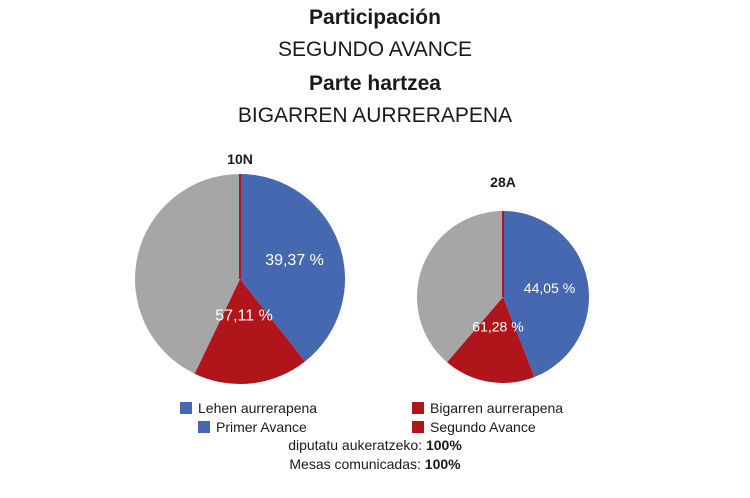  I want to click on legend-label-first-eu: Lehen aurrerapena, so click(258, 408).